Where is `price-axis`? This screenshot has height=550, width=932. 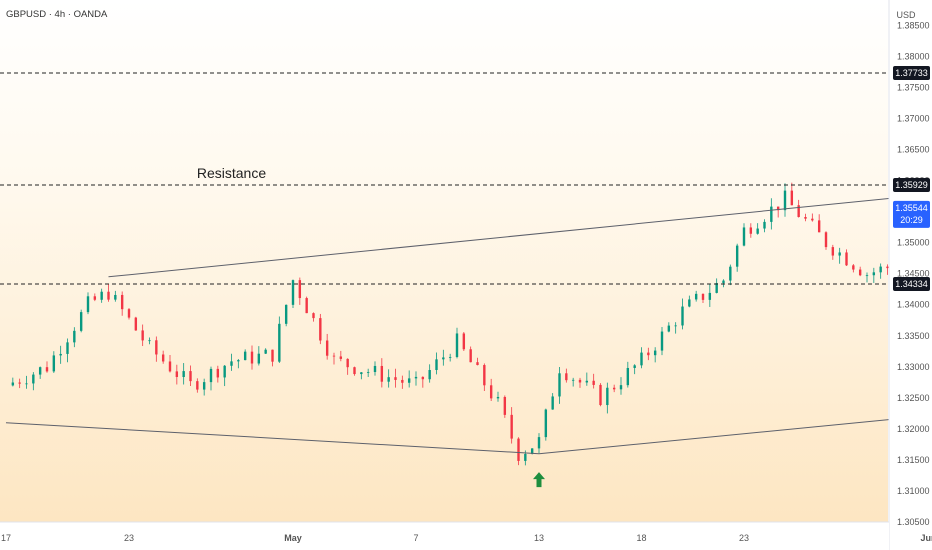 price-axis is located at coordinates (910, 275).